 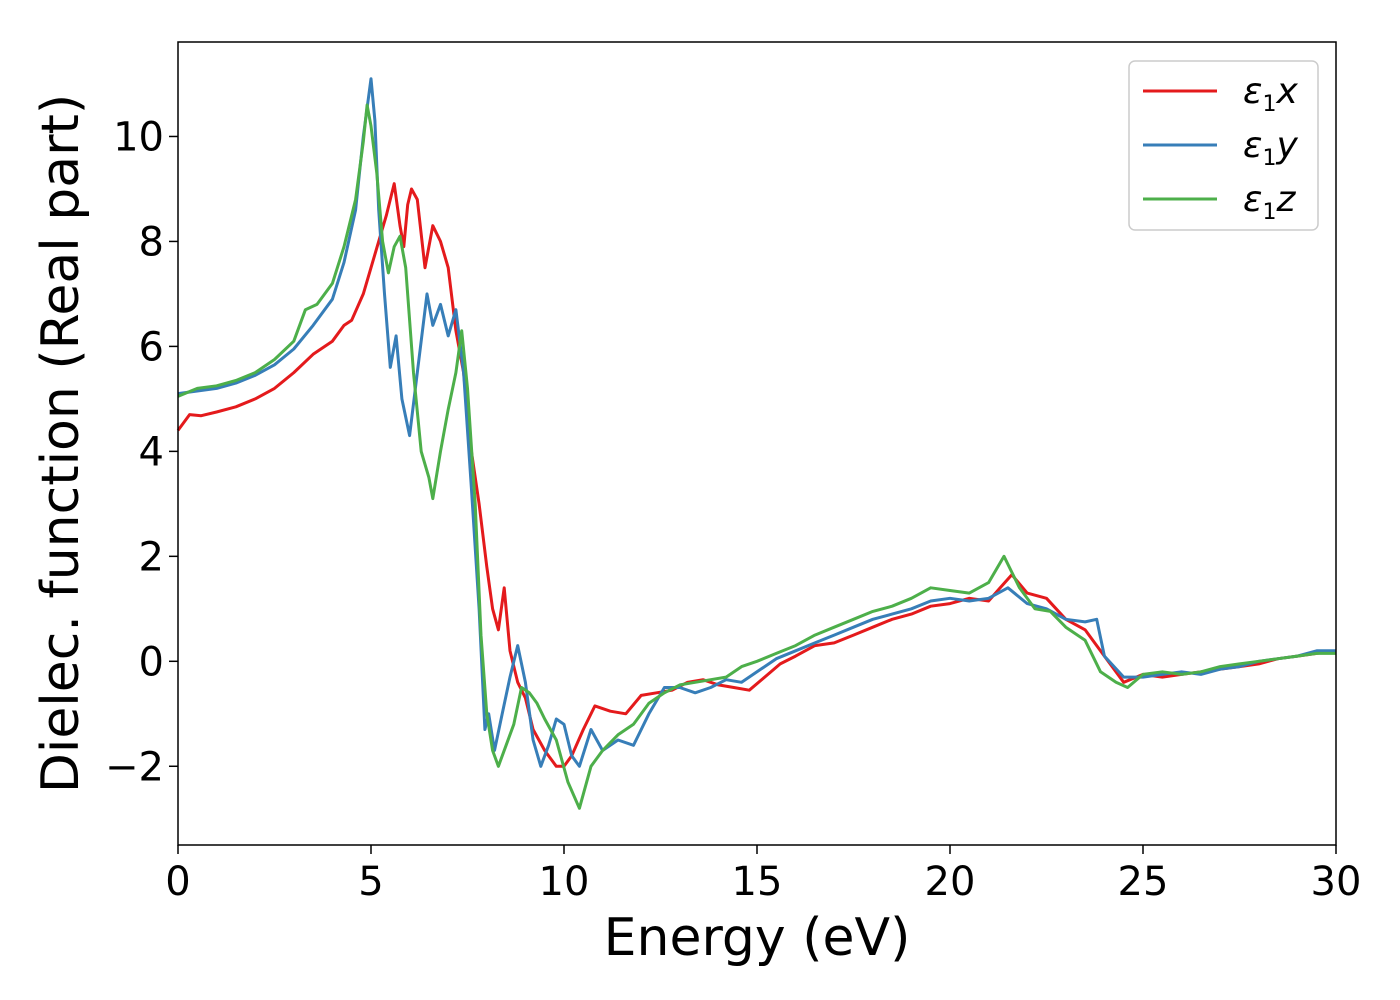 What do you see at coordinates (151, 452) in the screenshot?
I see `y-tick-label: 4` at bounding box center [151, 452].